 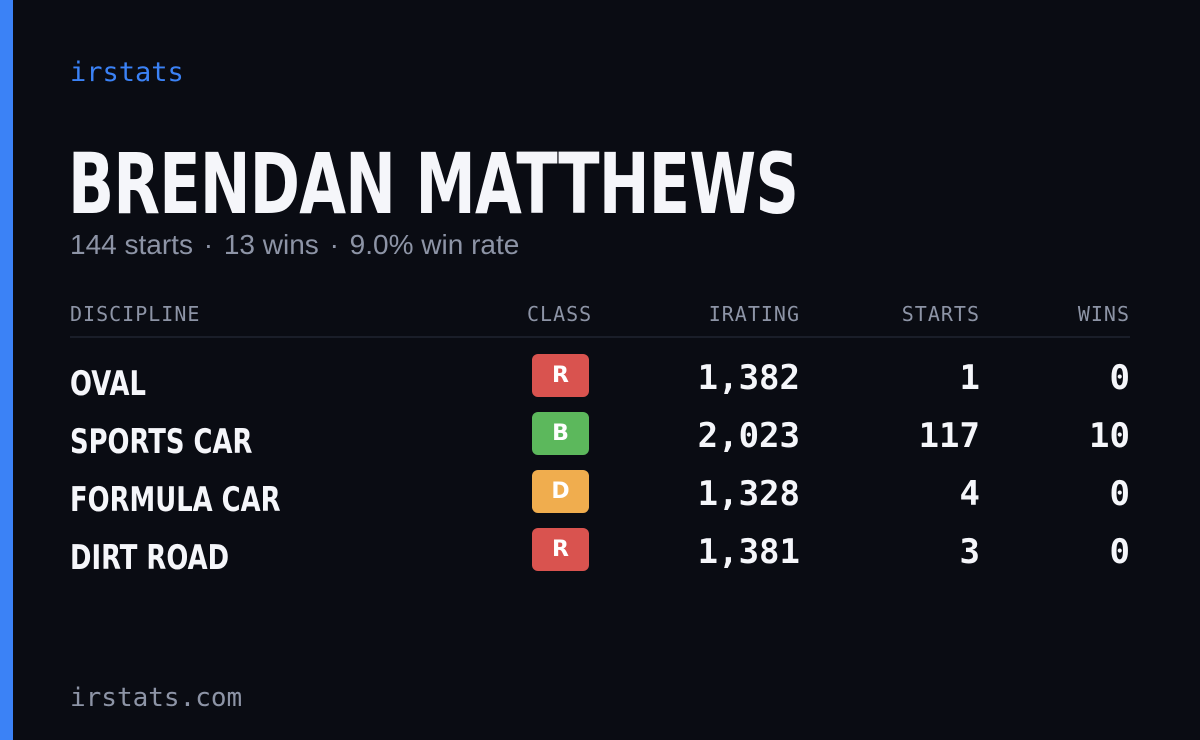 I want to click on table-row: OVAL R 1,382 1 0, so click(x=600, y=383).